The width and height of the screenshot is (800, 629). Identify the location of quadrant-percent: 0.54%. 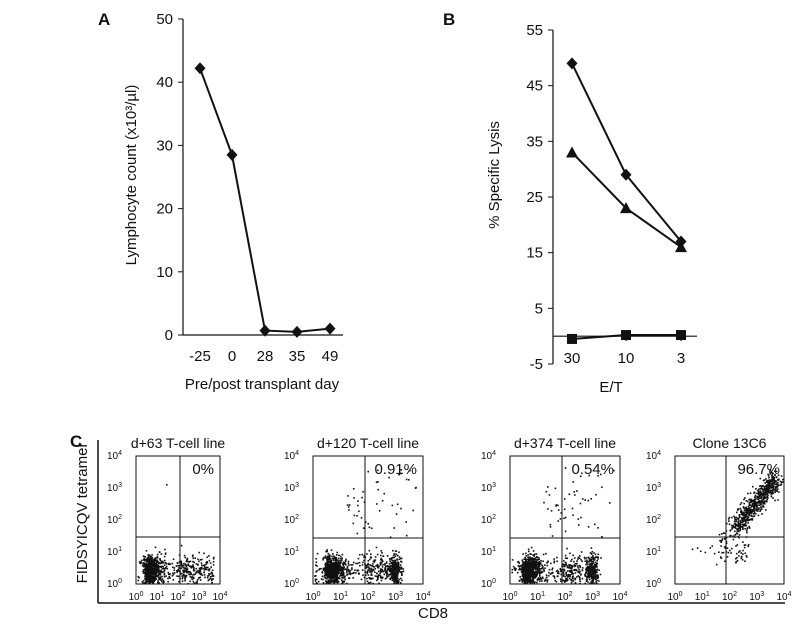
(592, 469).